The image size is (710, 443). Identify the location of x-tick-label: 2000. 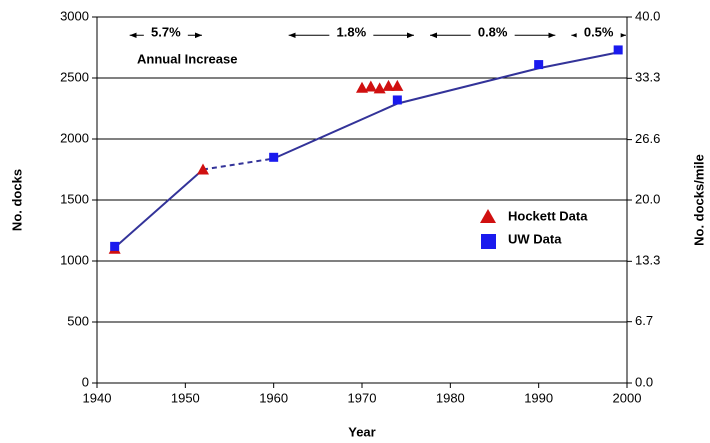
(627, 397).